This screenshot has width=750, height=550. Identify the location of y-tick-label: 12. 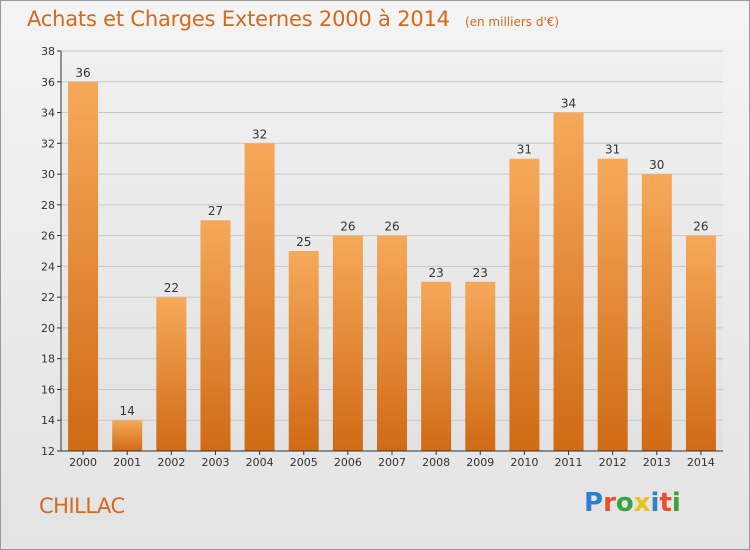
(48, 451).